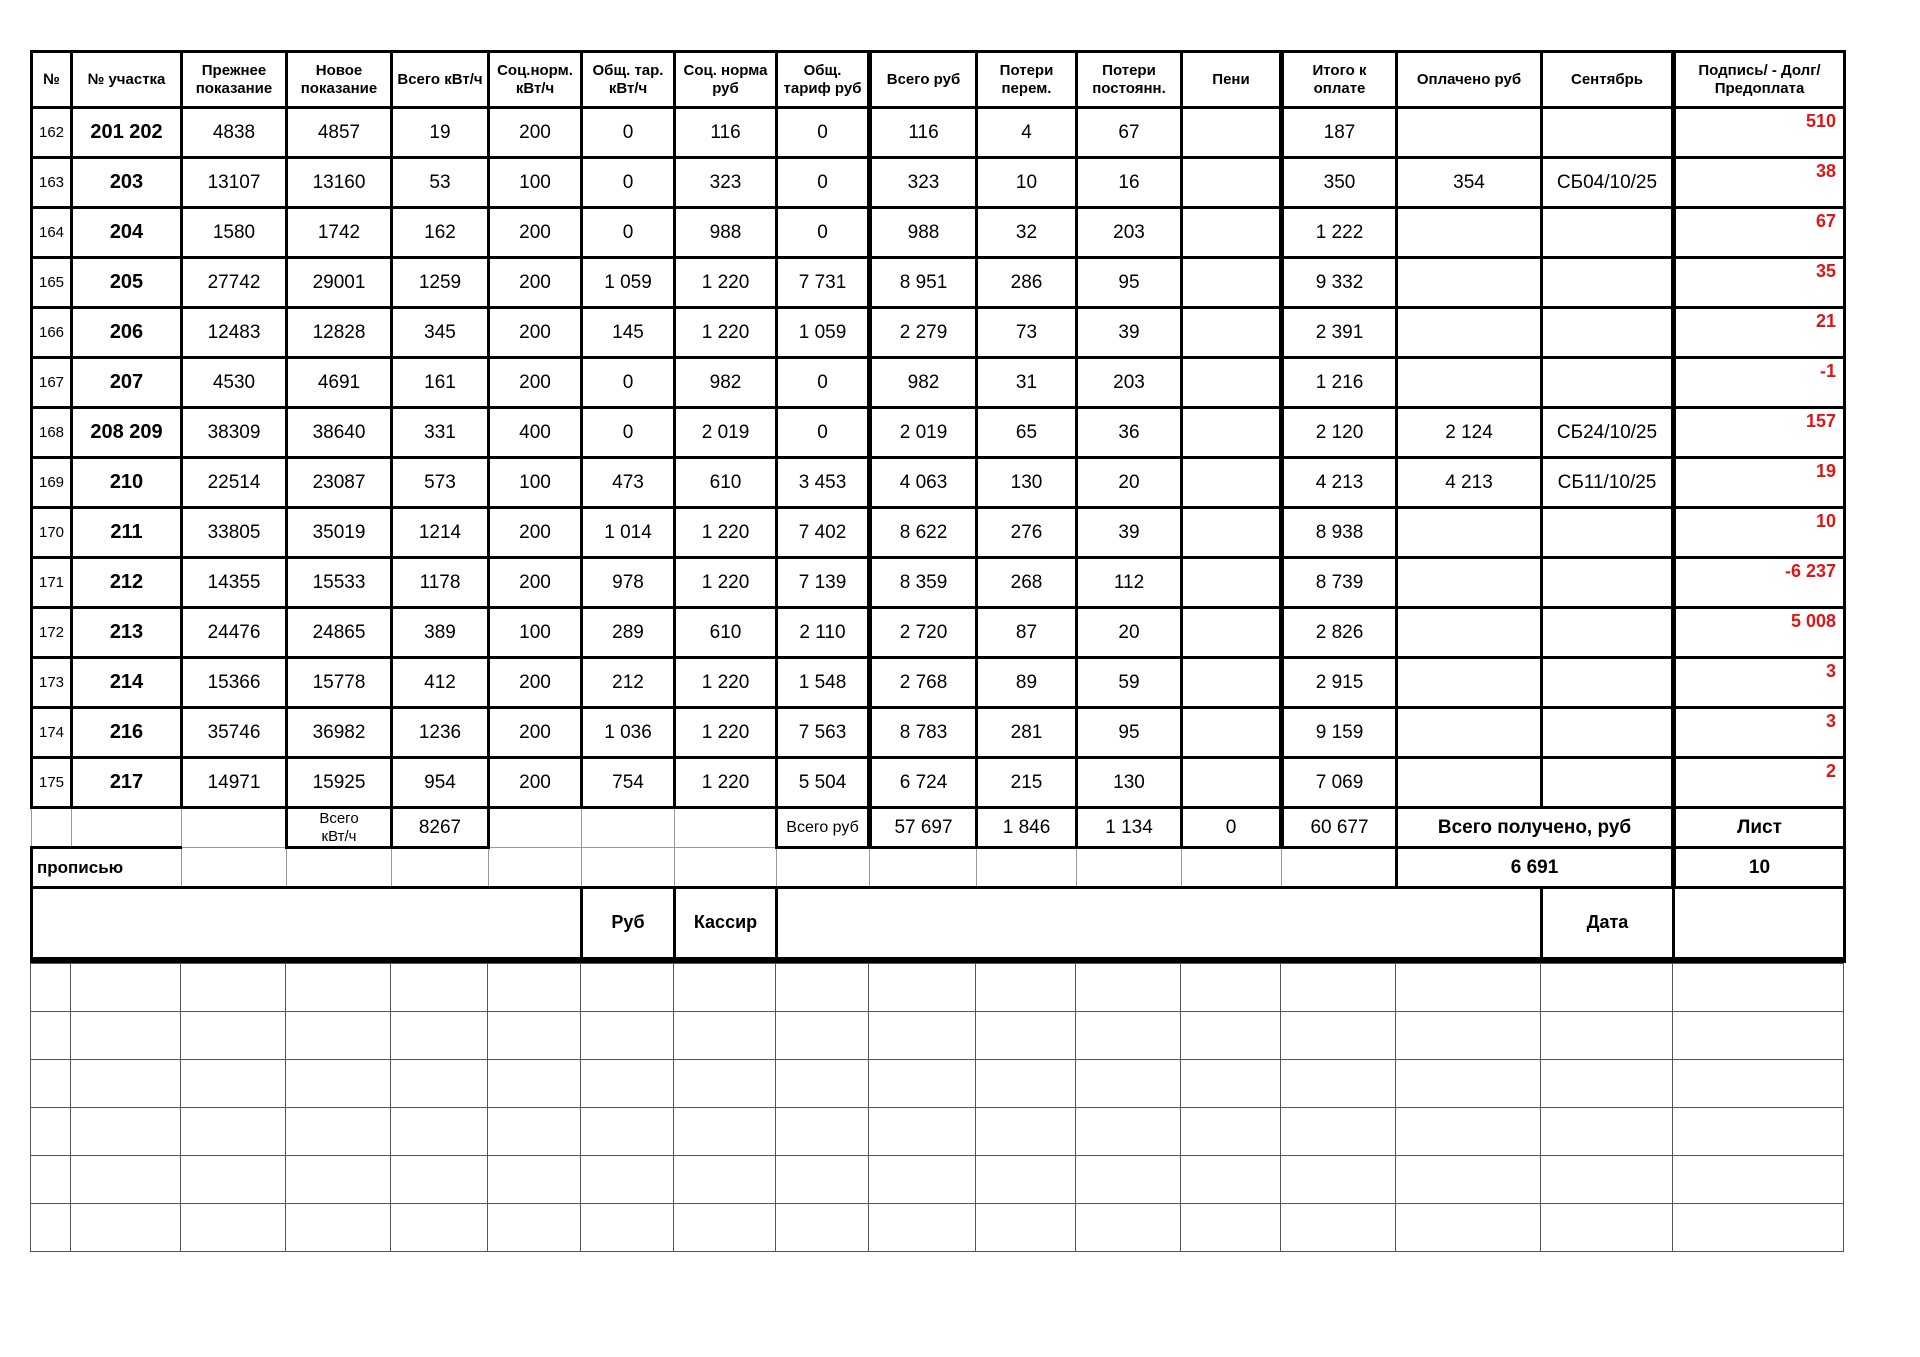  I want to click on prev-reading: 14355, so click(234, 582).